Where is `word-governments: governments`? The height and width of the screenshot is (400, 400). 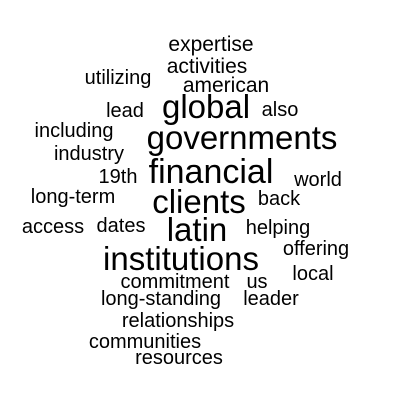
word-governments: governments is located at coordinates (242, 137).